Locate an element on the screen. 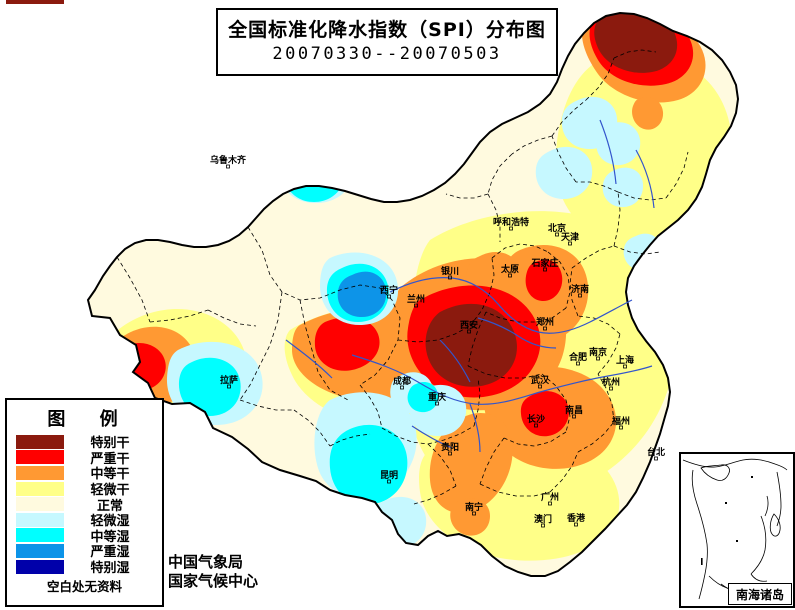  city-marker: 拉萨 is located at coordinates (229, 381).